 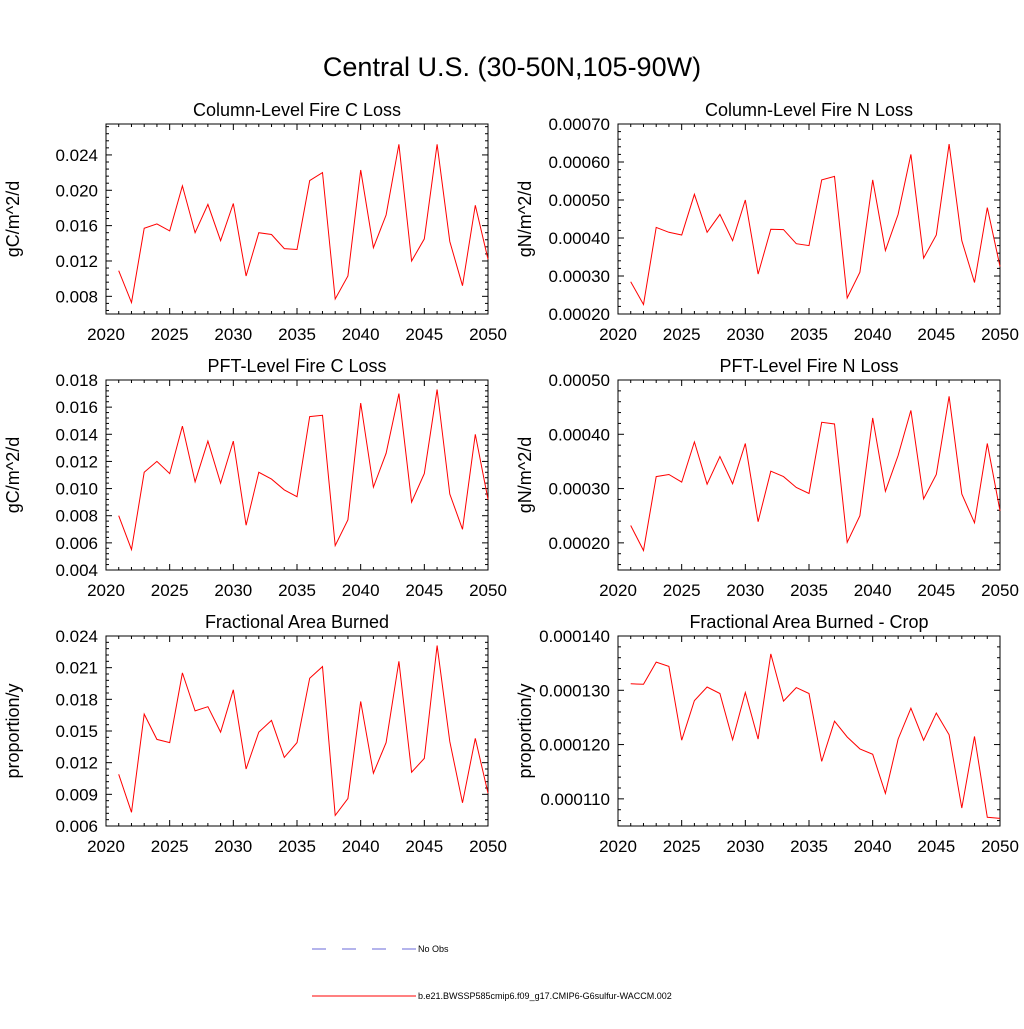 I want to click on y-tick-label: 0.015, so click(x=76, y=731).